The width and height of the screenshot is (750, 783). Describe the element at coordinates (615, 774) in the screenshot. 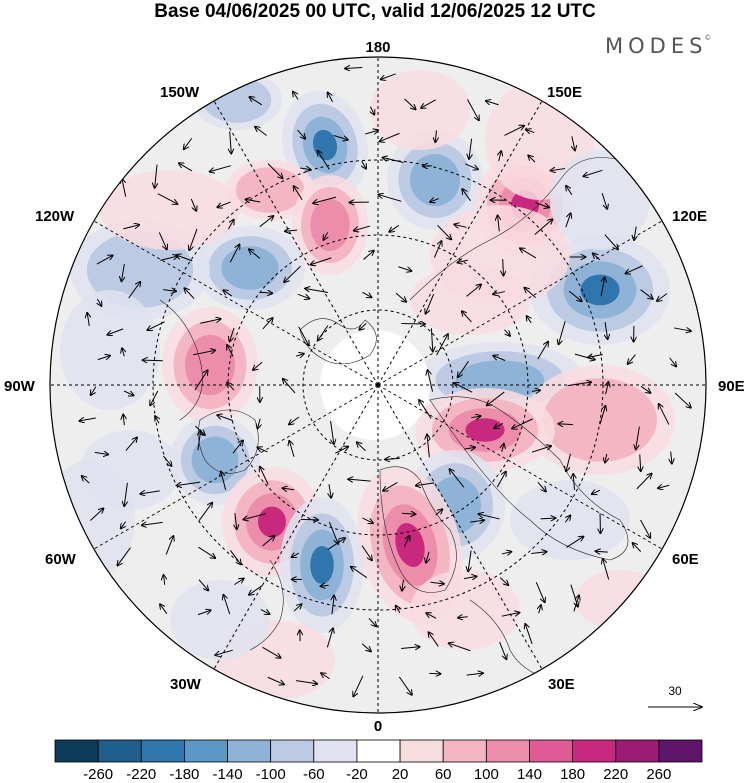

I see `colorbar-tick-label: 220` at that location.